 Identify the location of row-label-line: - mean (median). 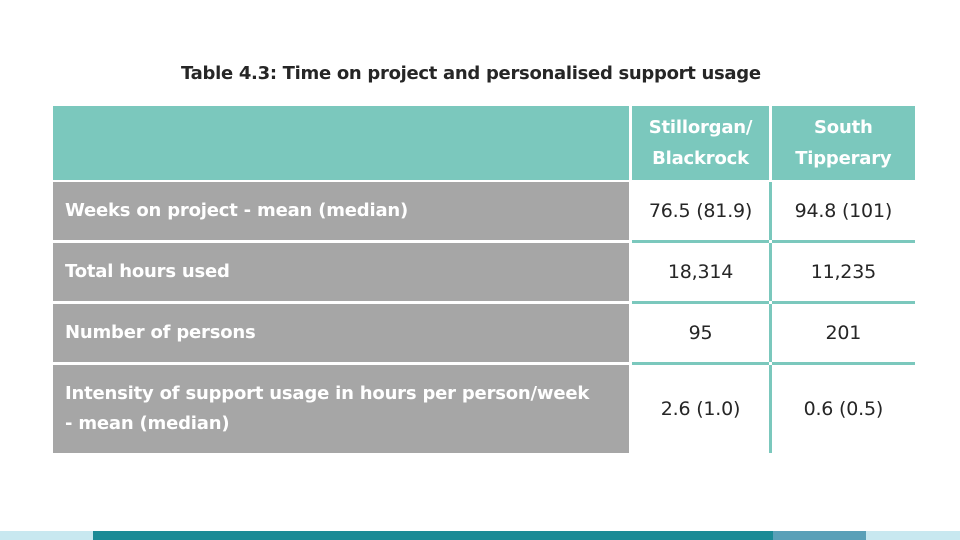
(147, 423).